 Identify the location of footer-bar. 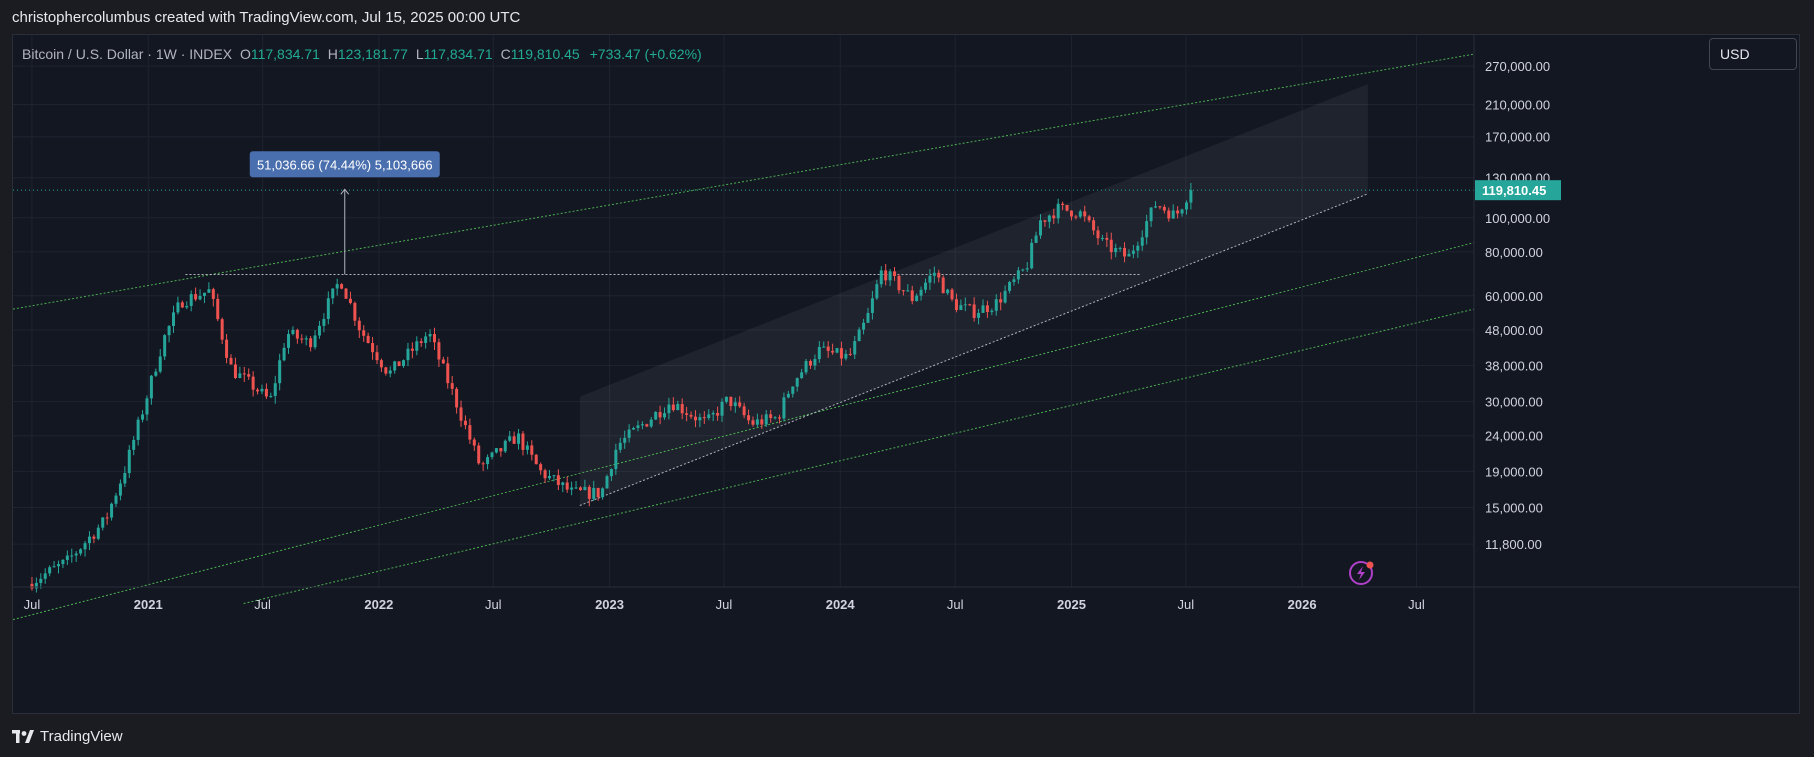
(907, 735).